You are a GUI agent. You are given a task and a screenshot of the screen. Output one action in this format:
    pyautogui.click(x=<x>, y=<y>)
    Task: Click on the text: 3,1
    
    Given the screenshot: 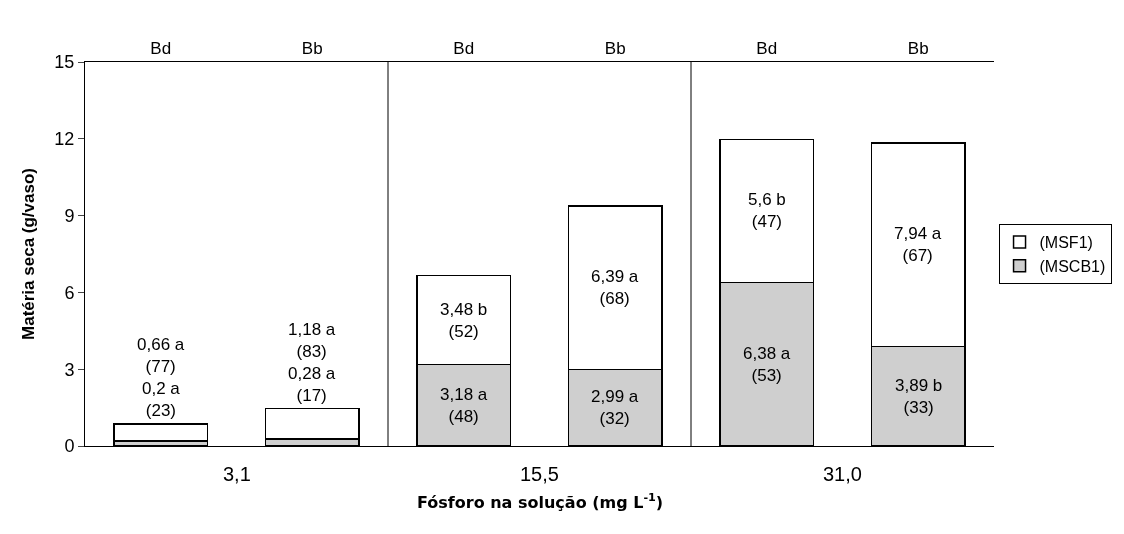 What is the action you would take?
    pyautogui.click(x=237, y=474)
    